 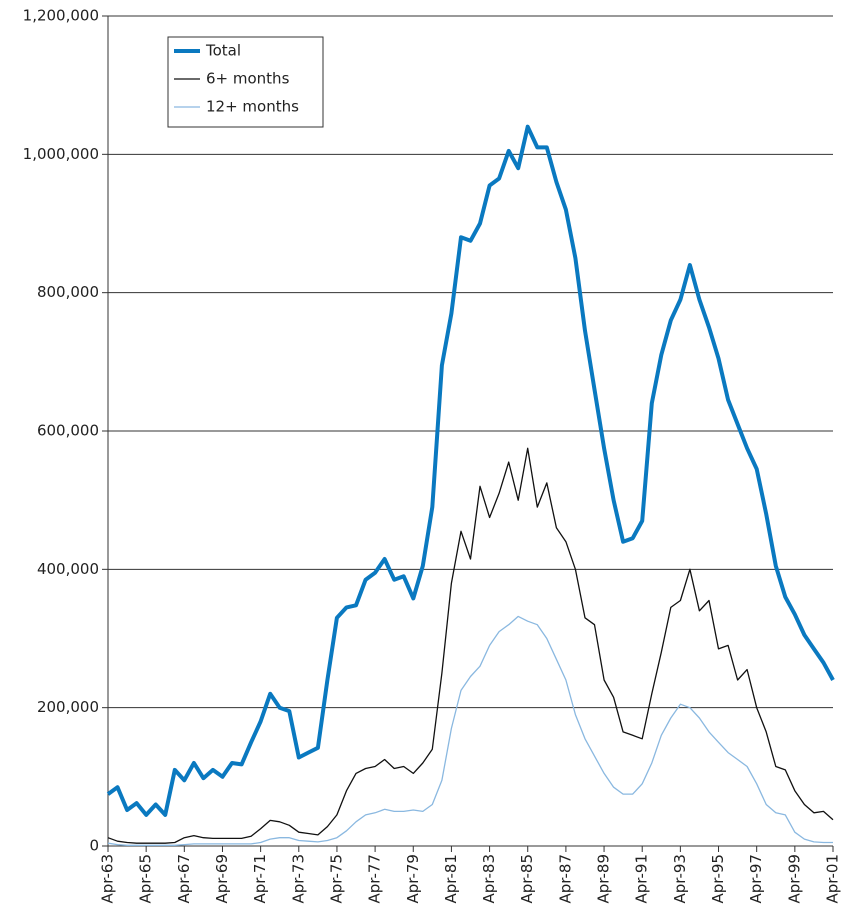 What do you see at coordinates (794, 879) in the screenshot?
I see `x-tick-label: Apr-99` at bounding box center [794, 879].